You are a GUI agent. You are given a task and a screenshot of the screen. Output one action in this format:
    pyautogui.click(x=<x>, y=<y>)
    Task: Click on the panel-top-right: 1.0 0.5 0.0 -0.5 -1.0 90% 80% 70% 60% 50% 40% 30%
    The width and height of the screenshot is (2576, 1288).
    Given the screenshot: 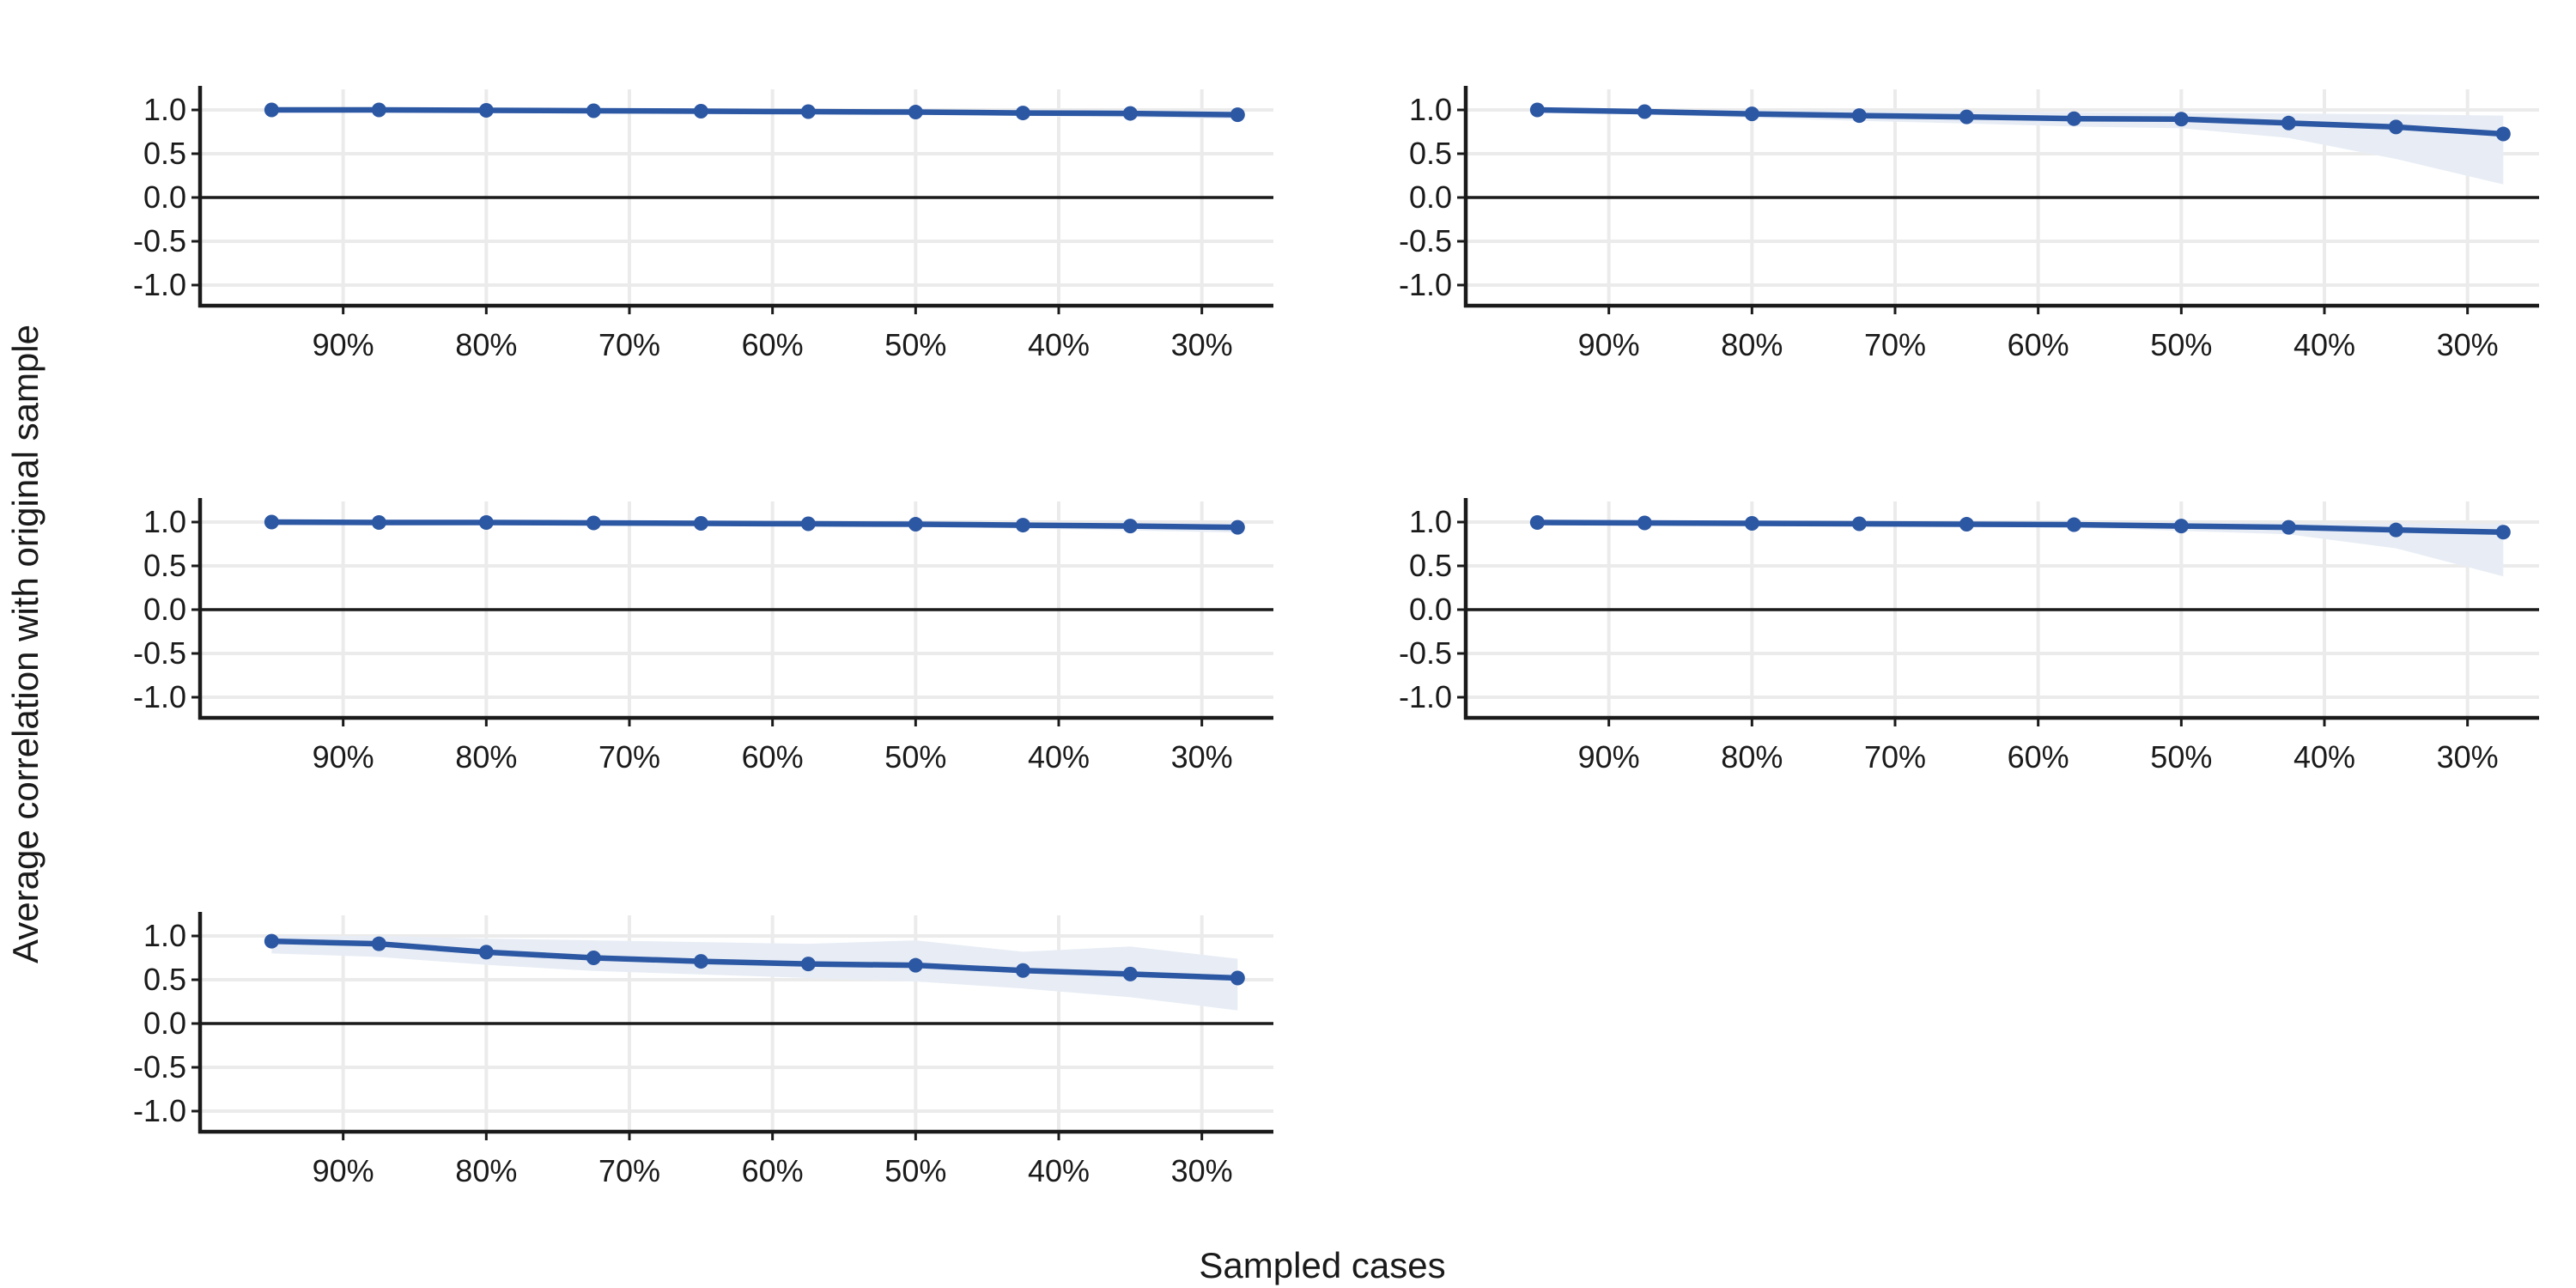 What is the action you would take?
    pyautogui.click(x=1969, y=224)
    